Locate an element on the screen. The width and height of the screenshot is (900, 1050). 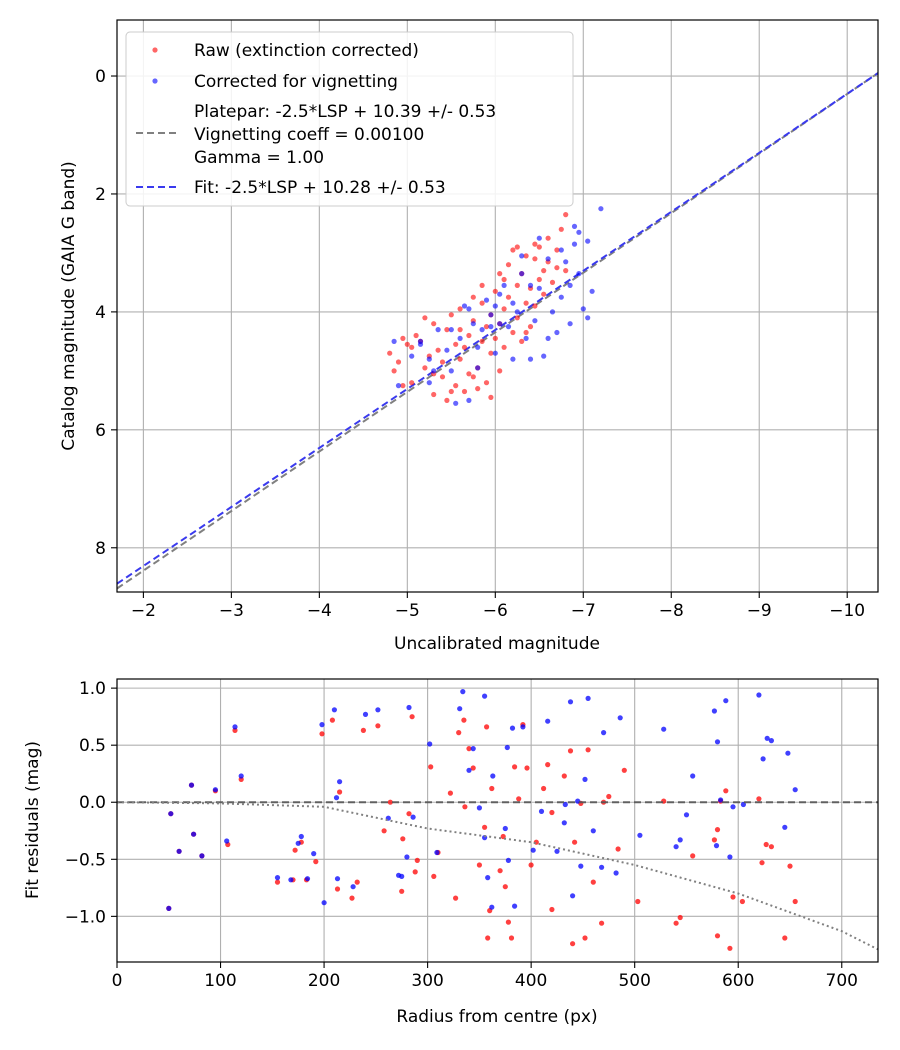
legend-label-raw: Raw (extinction corrected) is located at coordinates (306, 51).